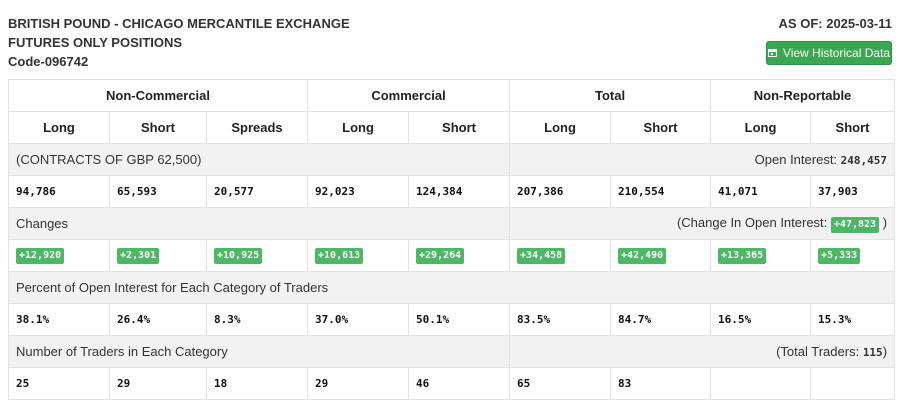 The height and width of the screenshot is (403, 900). Describe the element at coordinates (259, 159) in the screenshot. I see `contracts-label: (CONTRACTS OF GBP 62,500)` at that location.